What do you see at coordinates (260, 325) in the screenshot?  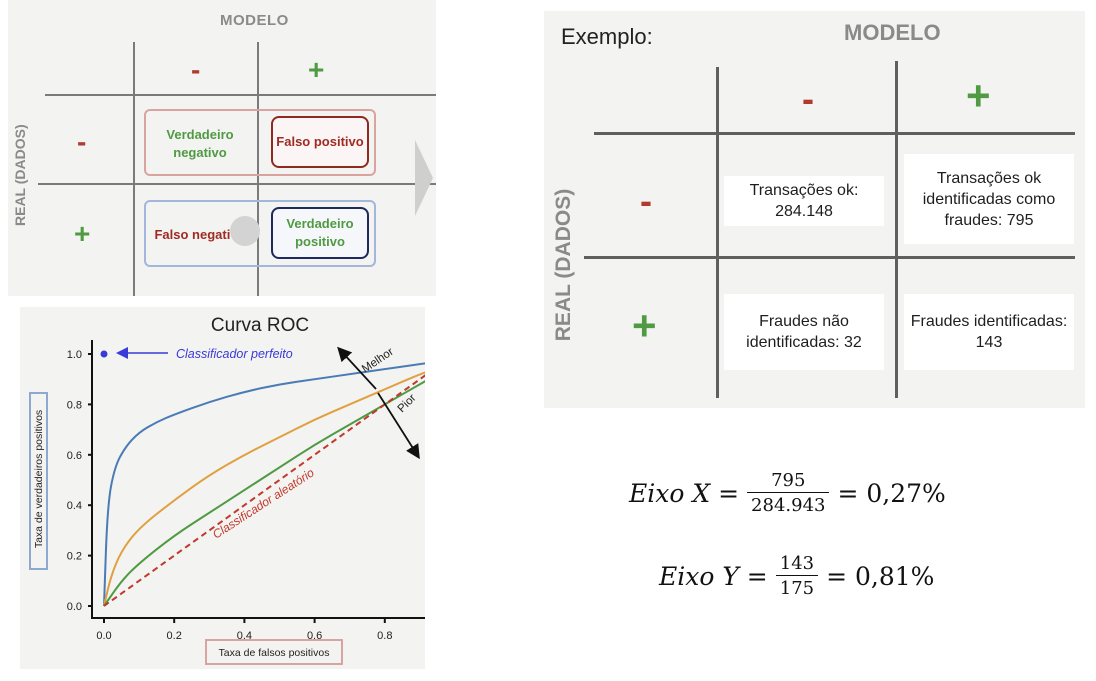 I see `roc-title: Curva ROC` at bounding box center [260, 325].